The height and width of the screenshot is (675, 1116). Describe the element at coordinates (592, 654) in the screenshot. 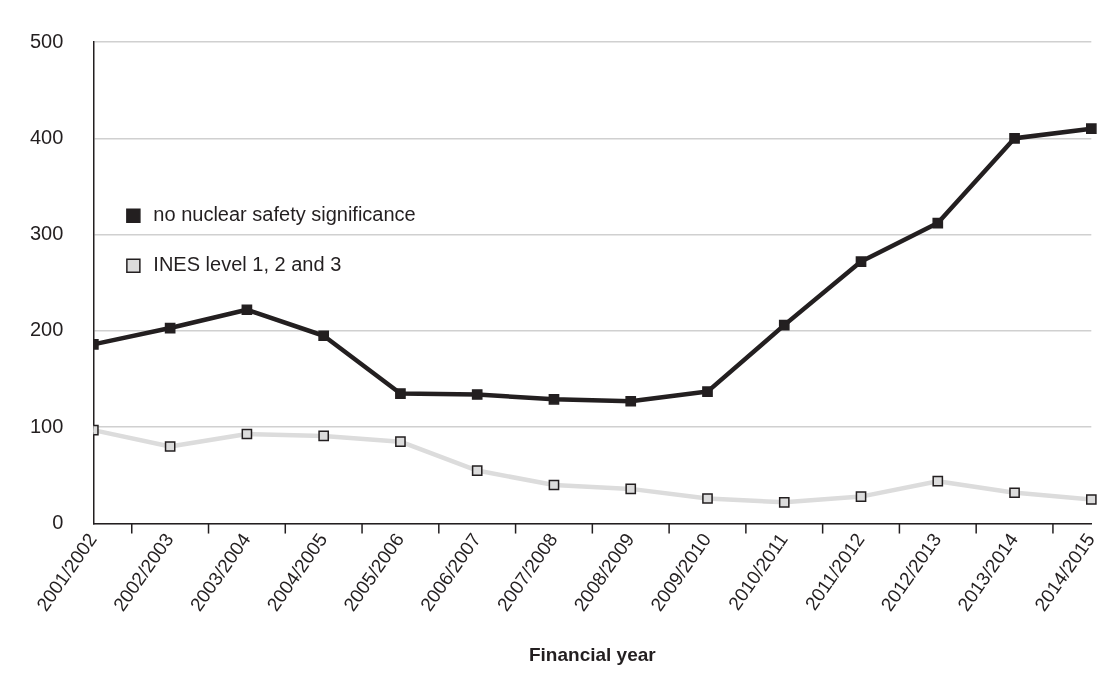

I see `x-axis-title: Financial year` at that location.